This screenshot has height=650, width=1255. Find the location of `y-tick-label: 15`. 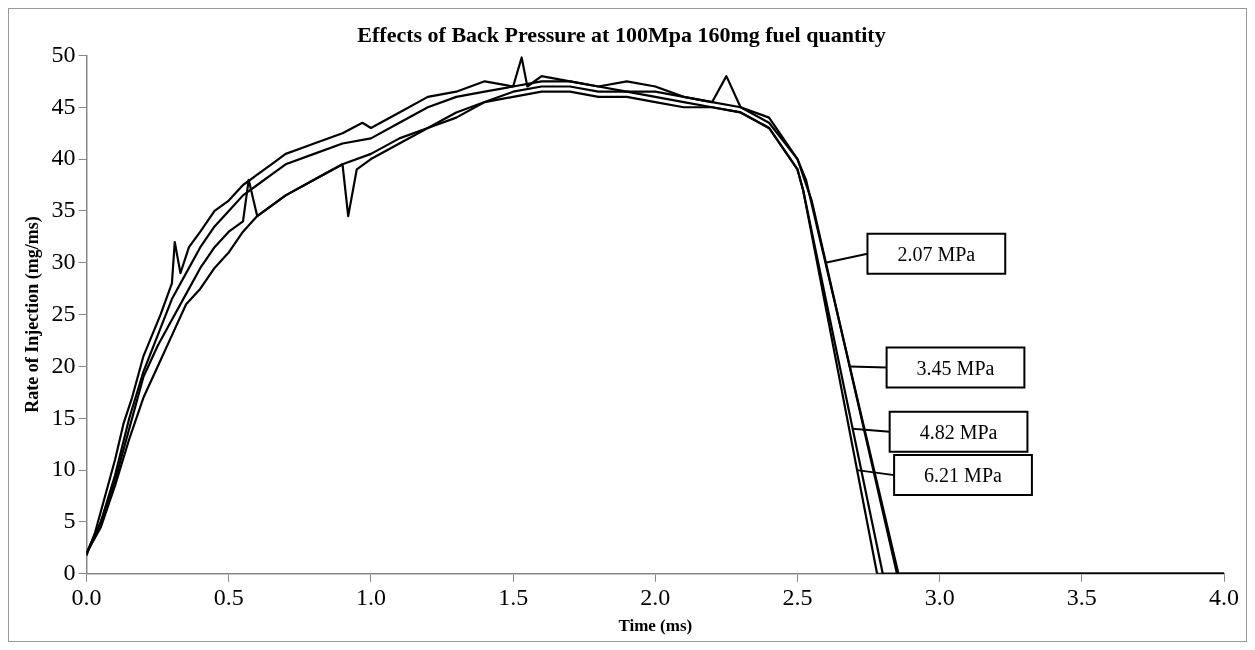

y-tick-label: 15 is located at coordinates (63, 416).